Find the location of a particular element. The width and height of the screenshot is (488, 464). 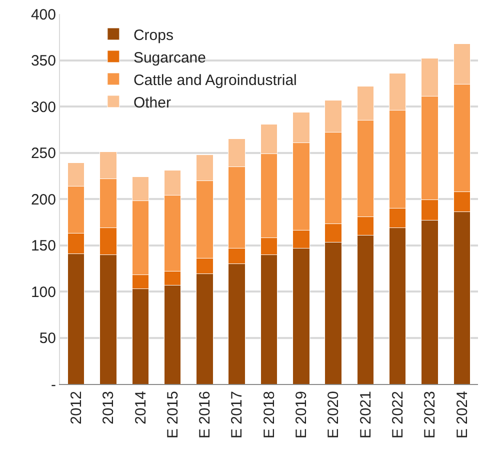

y-tick-label: 50 is located at coordinates (47, 338).